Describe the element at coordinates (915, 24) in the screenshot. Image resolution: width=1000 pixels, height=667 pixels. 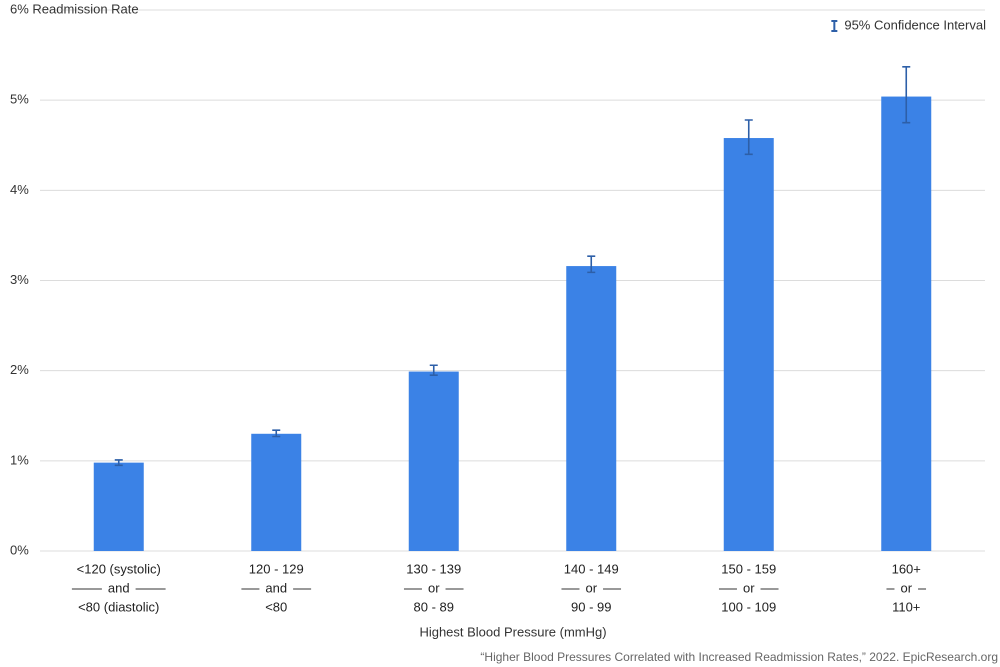
I see `legend-label: 95% Confidence Interval` at that location.